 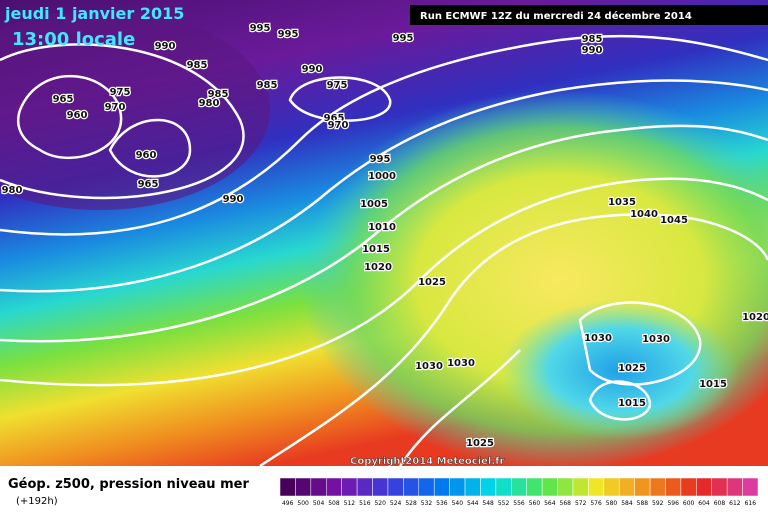 What do you see at coordinates (442, 503) in the screenshot?
I see `colorbar-label: 536` at bounding box center [442, 503].